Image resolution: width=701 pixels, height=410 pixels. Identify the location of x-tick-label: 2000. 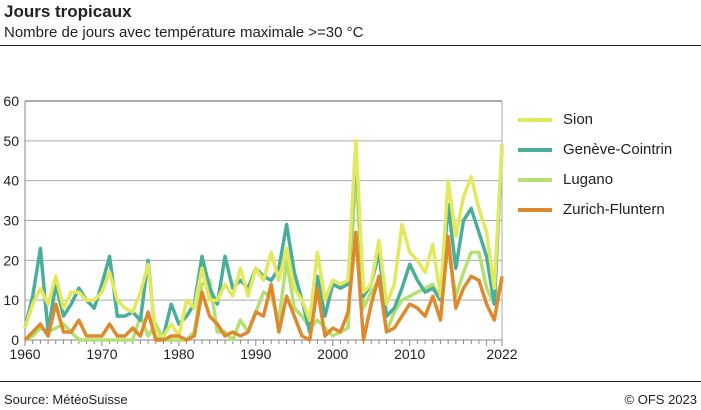
(332, 354).